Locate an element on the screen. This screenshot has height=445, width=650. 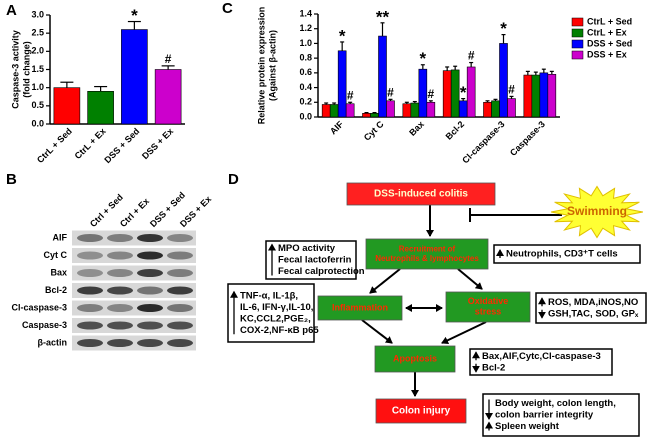
node-label: Apoptosis is located at coordinates (415, 358).